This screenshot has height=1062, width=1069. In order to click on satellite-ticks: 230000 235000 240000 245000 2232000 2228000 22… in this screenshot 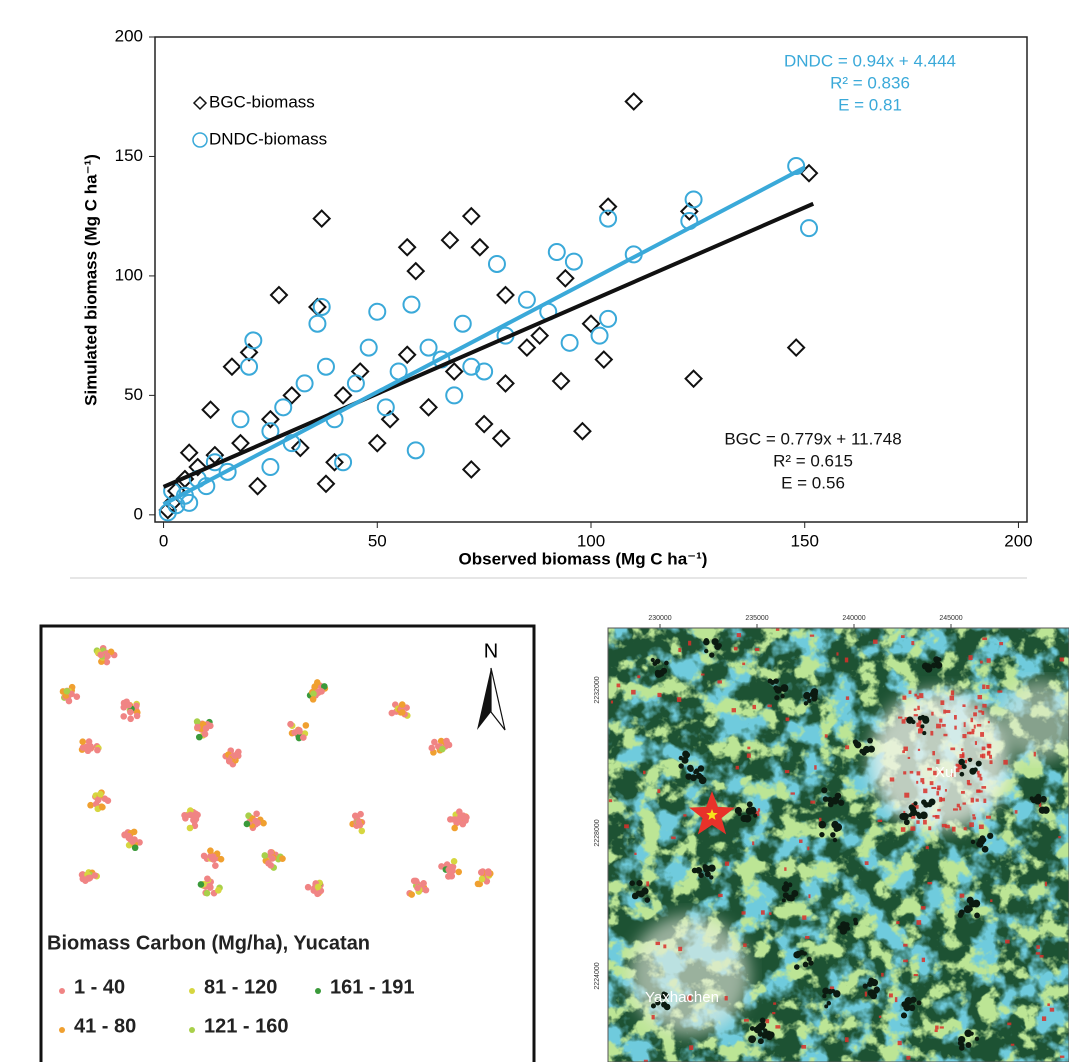, I will do `click(778, 802)`.